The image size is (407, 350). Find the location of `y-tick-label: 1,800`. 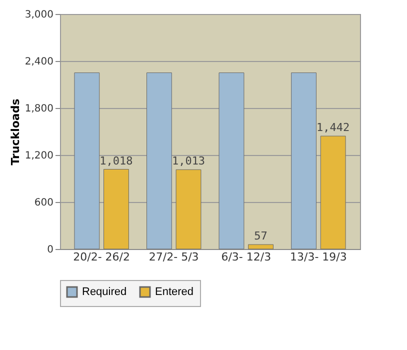

y-tick-label: 1,800 is located at coordinates (39, 109).